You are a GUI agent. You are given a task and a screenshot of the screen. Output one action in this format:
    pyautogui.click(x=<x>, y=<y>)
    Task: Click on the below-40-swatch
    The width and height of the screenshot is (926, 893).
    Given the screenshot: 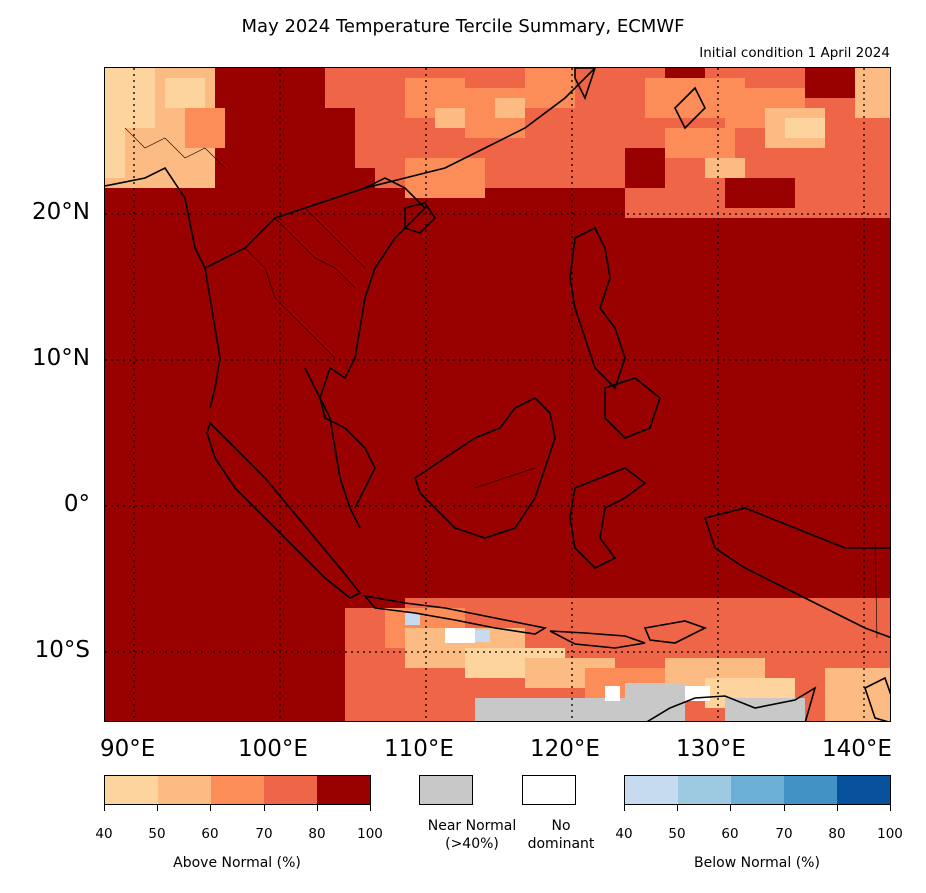 What is the action you would take?
    pyautogui.click(x=651, y=790)
    